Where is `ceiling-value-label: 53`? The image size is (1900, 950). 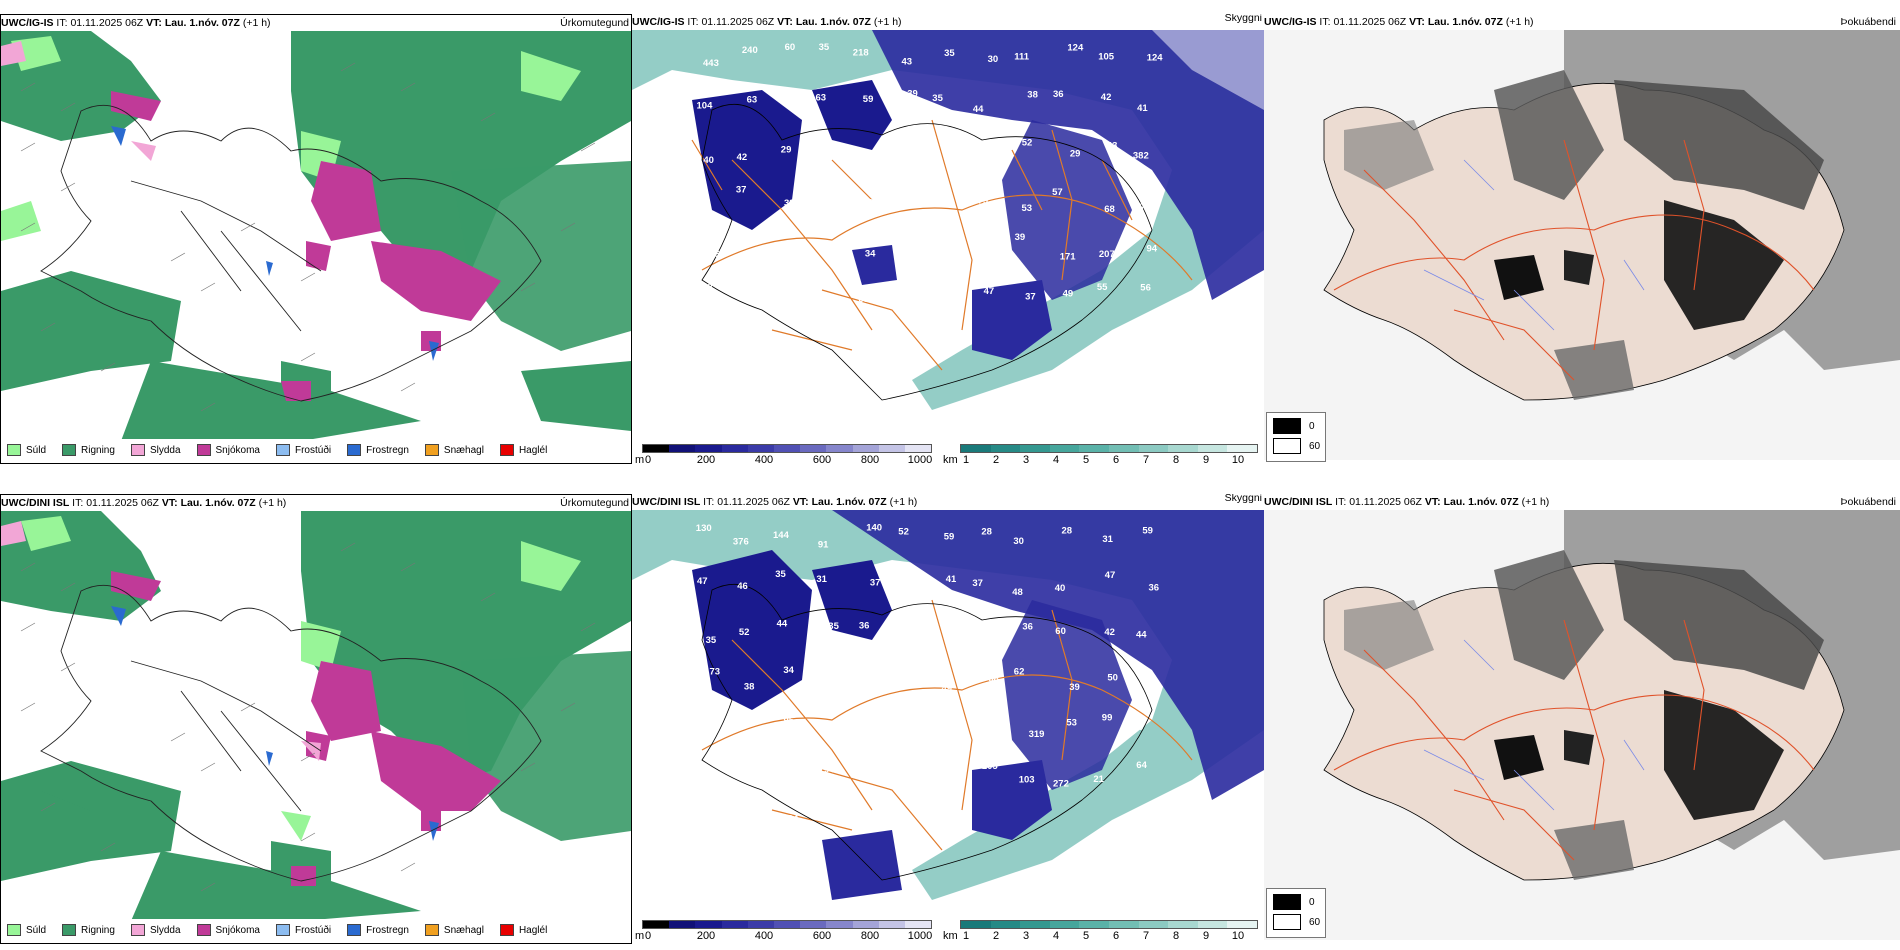 ceiling-value-label: 53 is located at coordinates (1027, 208).